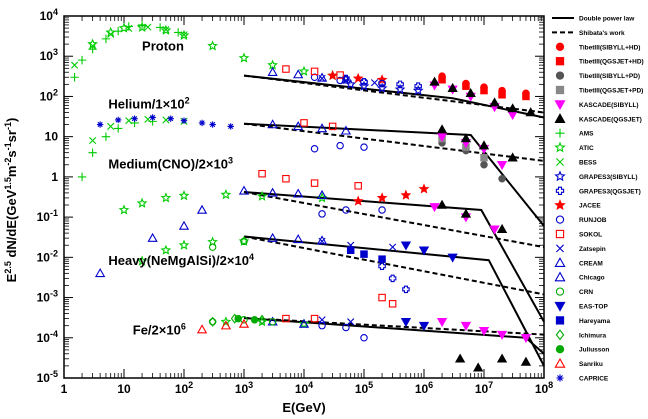 This screenshot has width=648, height=419. Describe the element at coordinates (610, 119) in the screenshot. I see `legend-label-7: KASCADE(QGSJET)` at that location.